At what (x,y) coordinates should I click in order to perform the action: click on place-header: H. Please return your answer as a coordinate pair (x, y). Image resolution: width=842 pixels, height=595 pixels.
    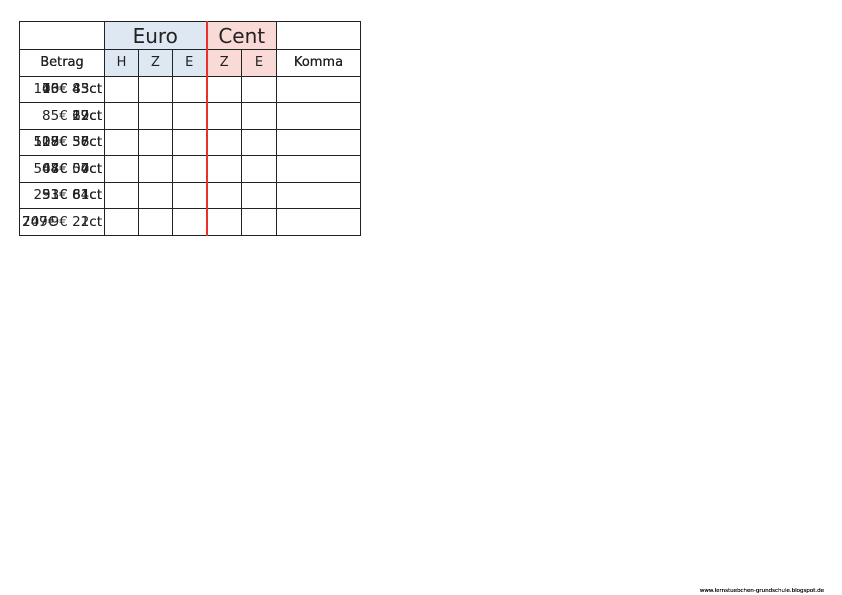
    Looking at the image, I should click on (121, 63).